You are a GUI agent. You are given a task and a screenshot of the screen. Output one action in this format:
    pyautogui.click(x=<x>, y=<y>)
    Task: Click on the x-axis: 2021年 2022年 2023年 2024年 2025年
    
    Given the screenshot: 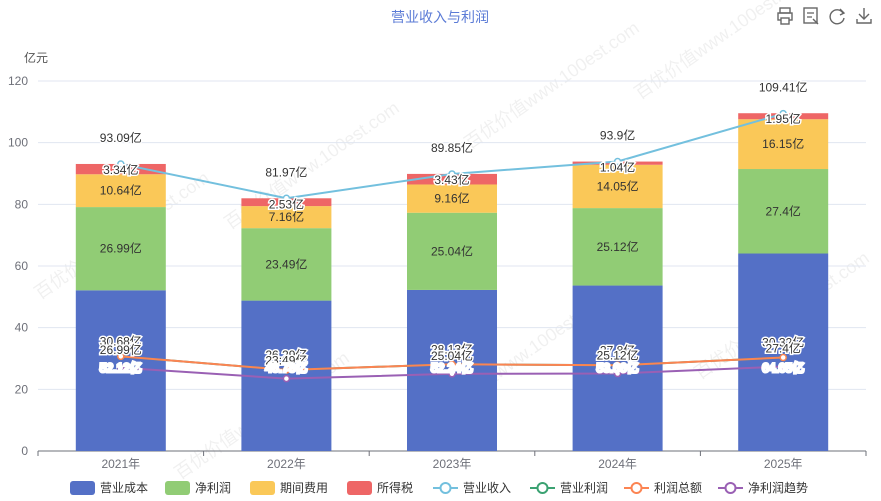 What is the action you would take?
    pyautogui.click(x=452, y=461)
    